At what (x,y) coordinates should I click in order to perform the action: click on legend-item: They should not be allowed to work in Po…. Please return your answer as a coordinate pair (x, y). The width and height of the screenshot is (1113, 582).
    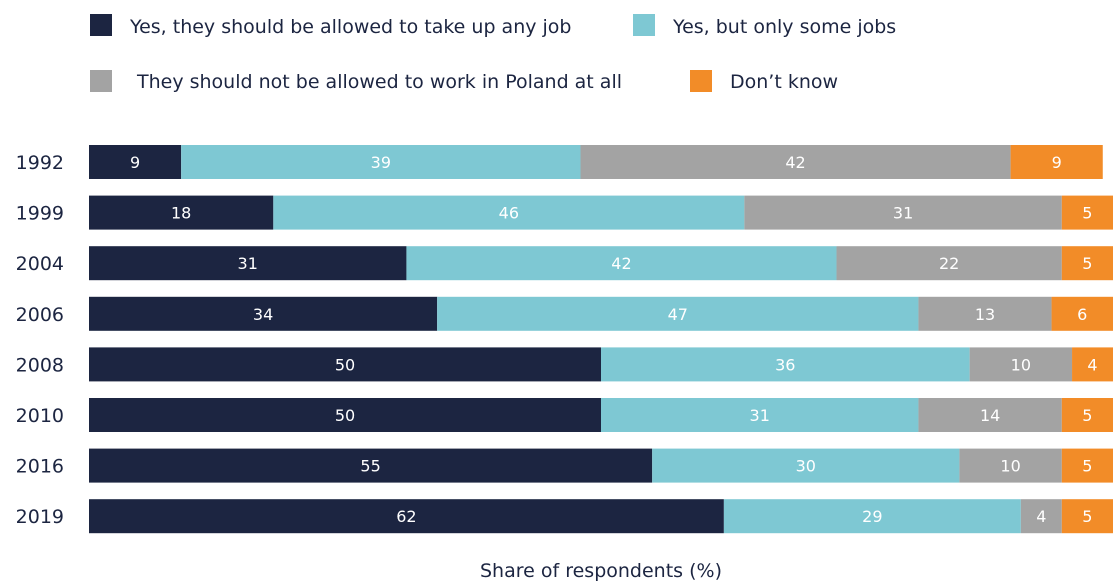
    Looking at the image, I should click on (379, 82).